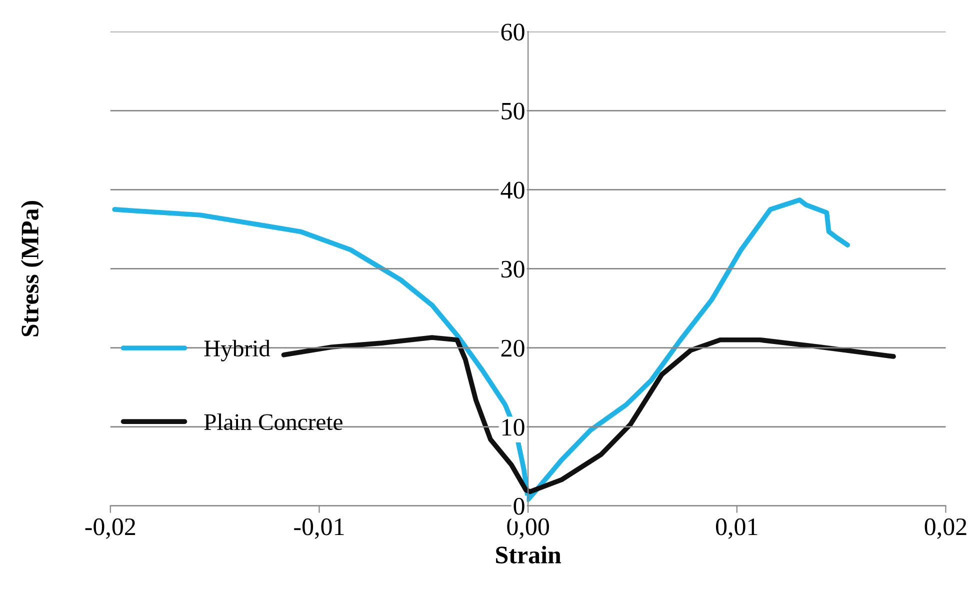  I want to click on y-tick-label: 50, so click(513, 111).